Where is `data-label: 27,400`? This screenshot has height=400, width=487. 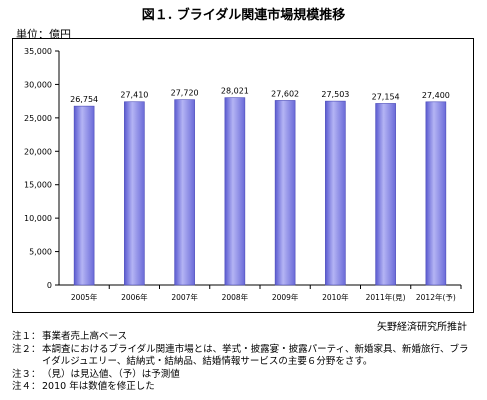 data-label: 27,400 is located at coordinates (436, 95).